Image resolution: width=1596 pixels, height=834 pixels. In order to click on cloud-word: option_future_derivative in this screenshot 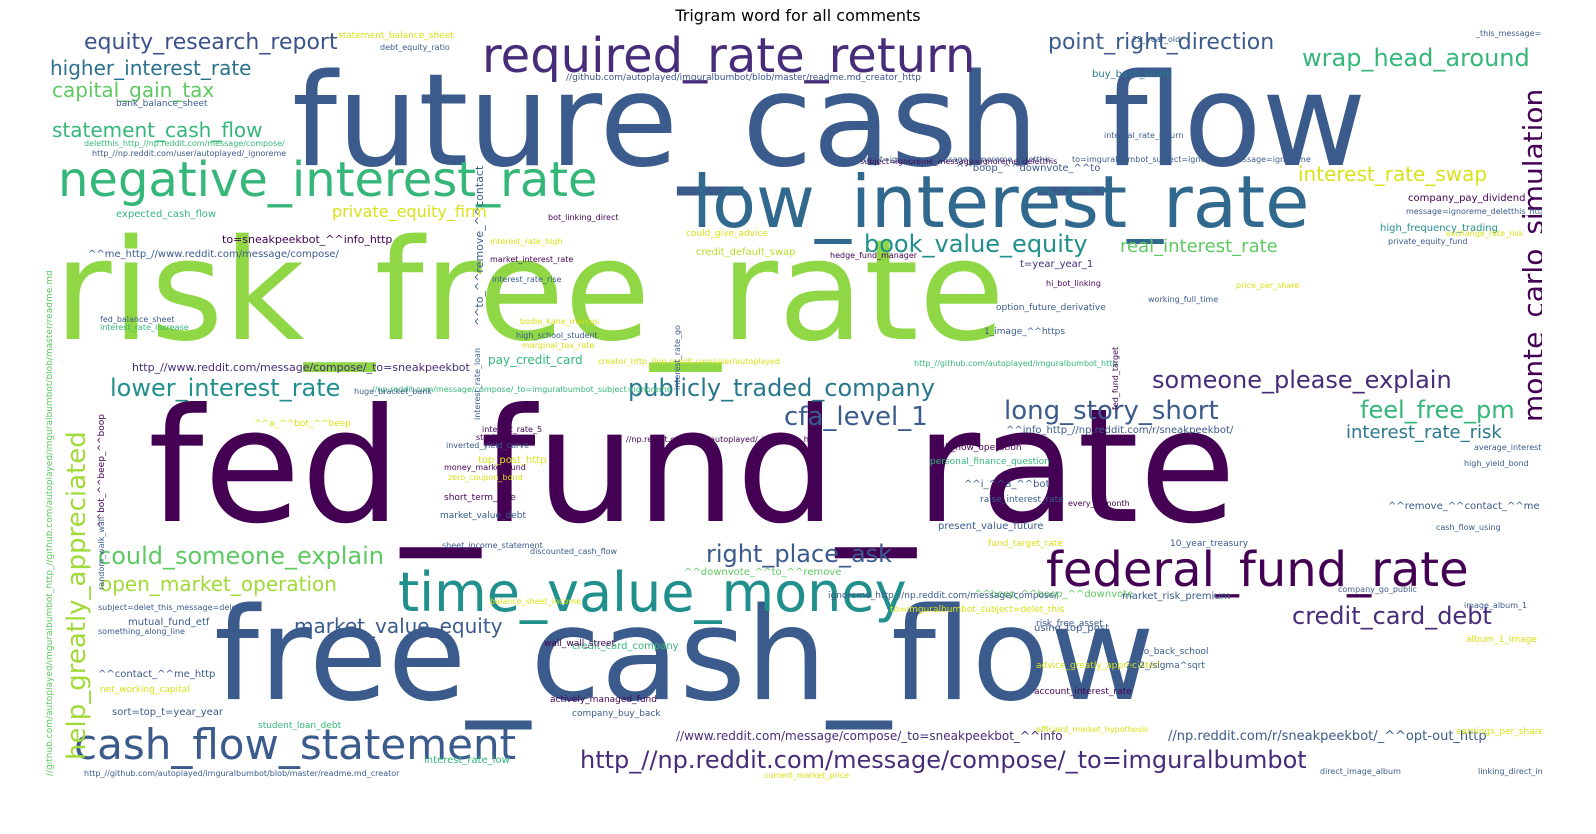, I will do `click(1051, 308)`.